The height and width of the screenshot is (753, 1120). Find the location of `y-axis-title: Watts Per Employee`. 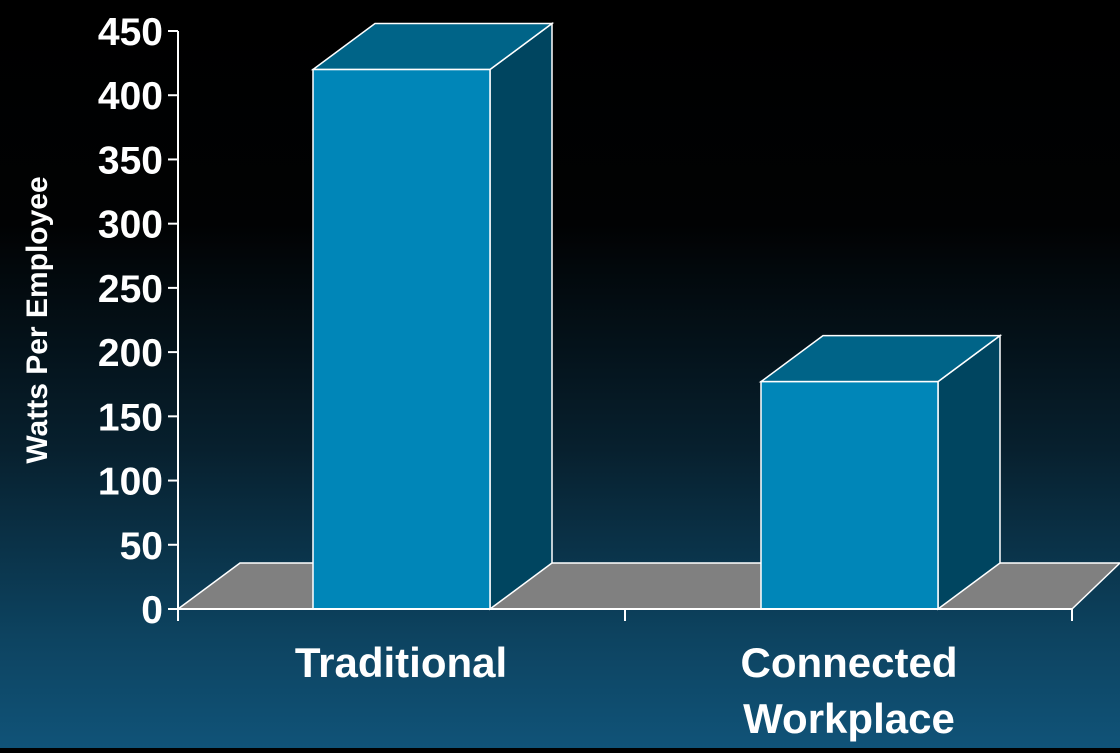

y-axis-title: Watts Per Employee is located at coordinates (37, 319).